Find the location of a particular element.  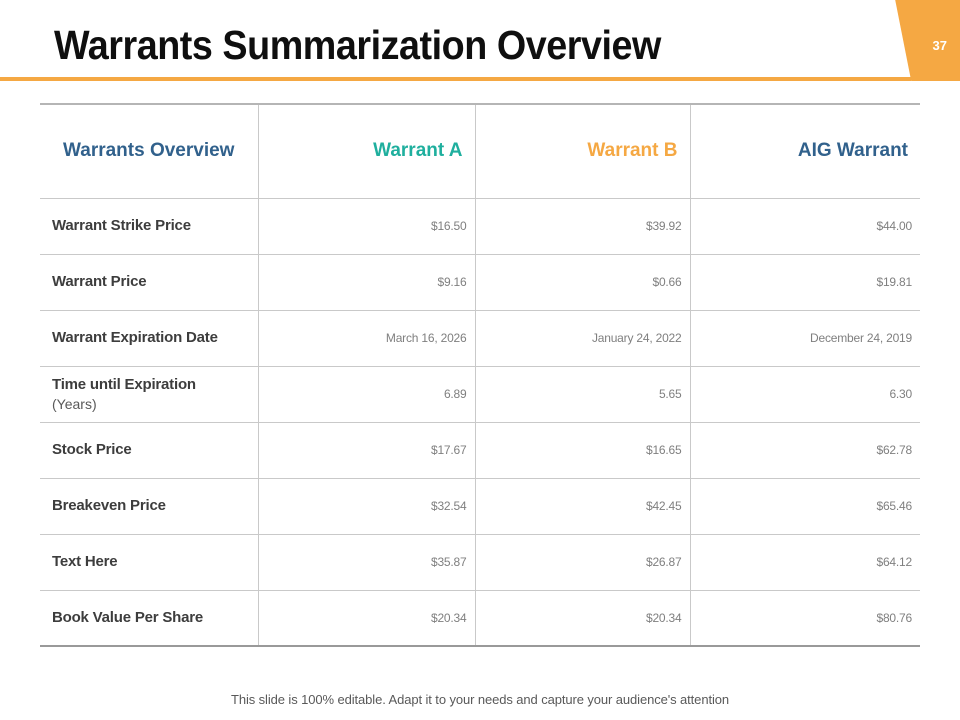

table-row: Stock Price $17.67 $16.65 $62.78 is located at coordinates (480, 450).